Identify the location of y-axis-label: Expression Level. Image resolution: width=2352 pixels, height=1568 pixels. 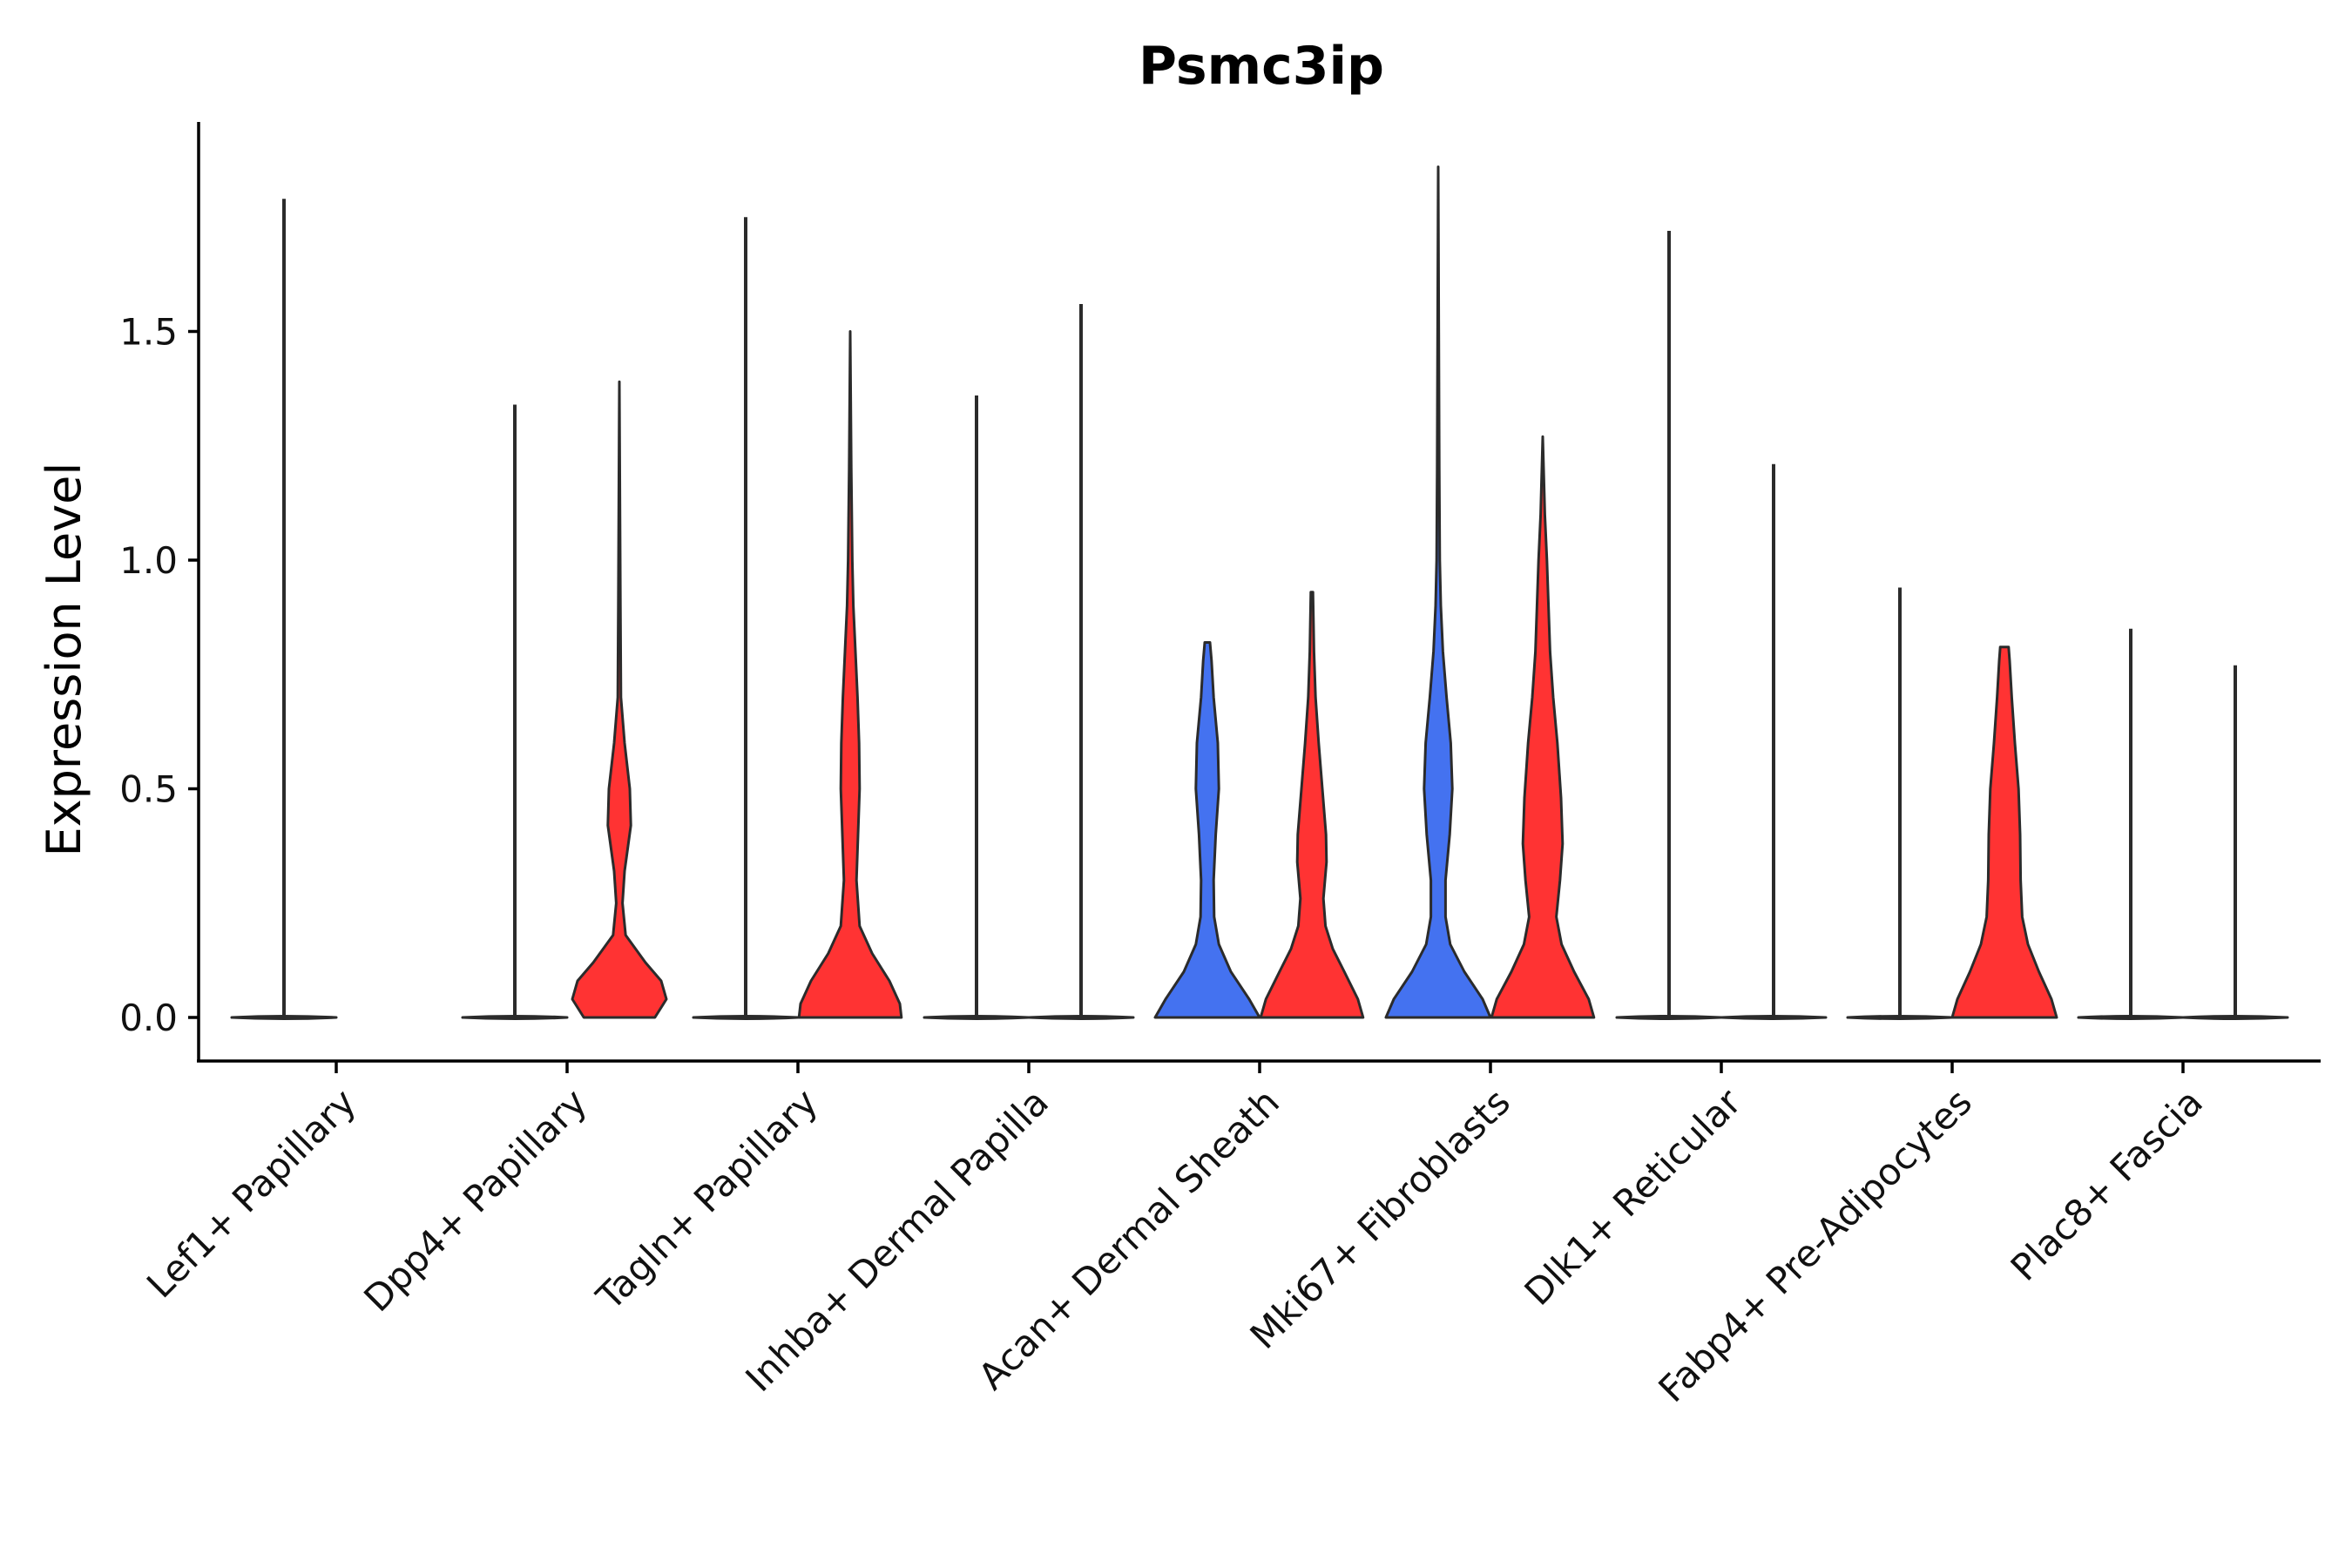
(64, 660).